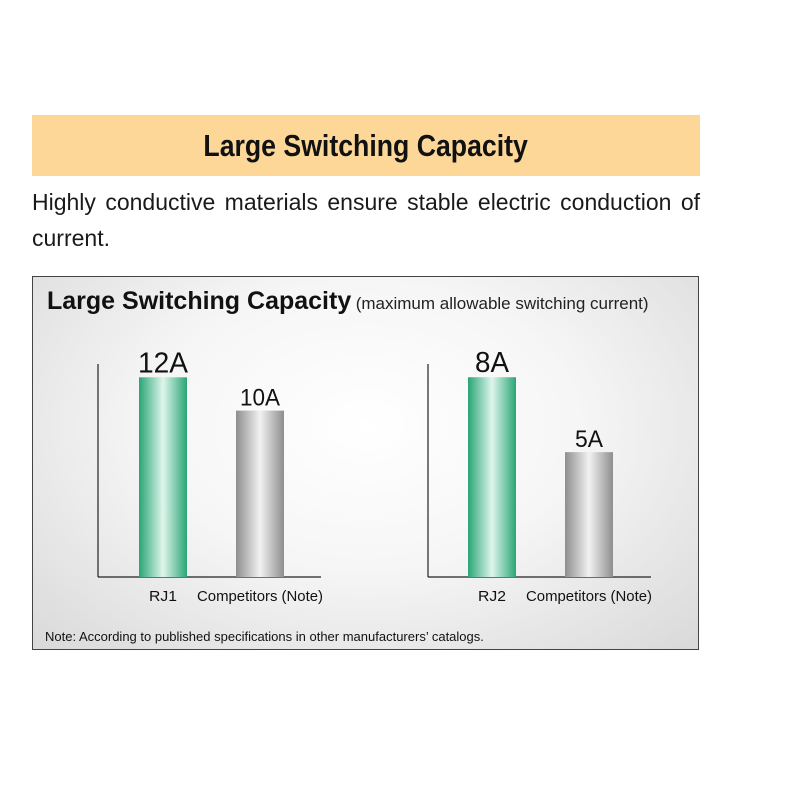 This screenshot has width=800, height=800. Describe the element at coordinates (260, 398) in the screenshot. I see `chart-1-data-label-2: 10A` at that location.